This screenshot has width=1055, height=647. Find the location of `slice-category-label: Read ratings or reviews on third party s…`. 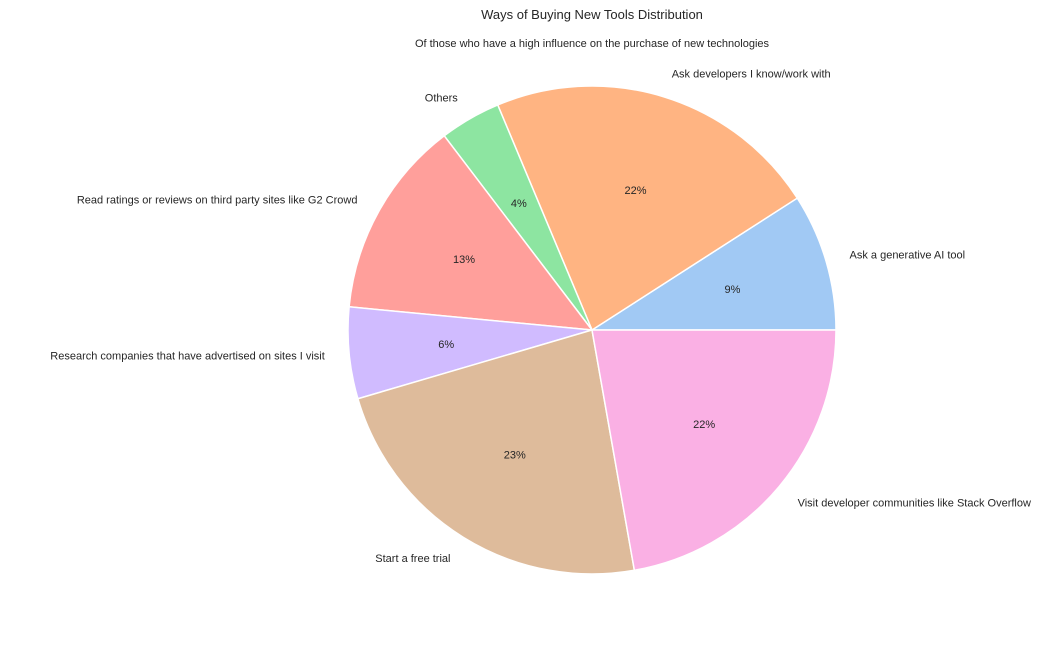

slice-category-label: Read ratings or reviews on third party s… is located at coordinates (217, 201).